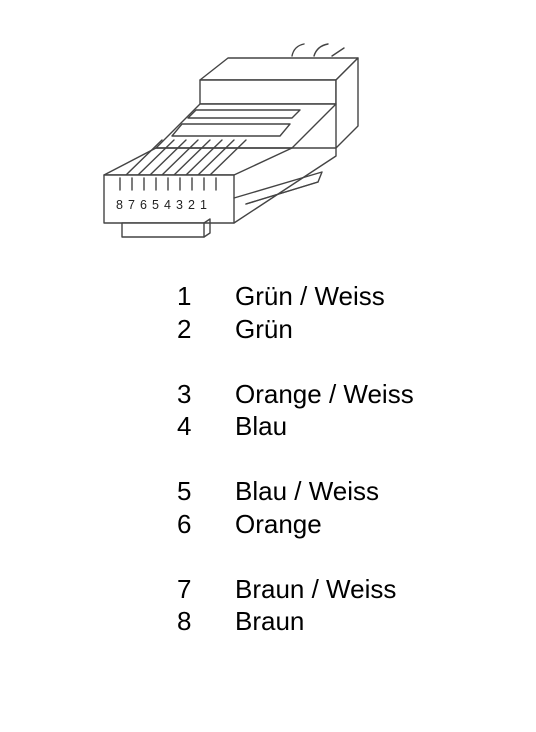 The width and height of the screenshot is (536, 732). Describe the element at coordinates (278, 523) in the screenshot. I see `wire-color: Orange` at that location.